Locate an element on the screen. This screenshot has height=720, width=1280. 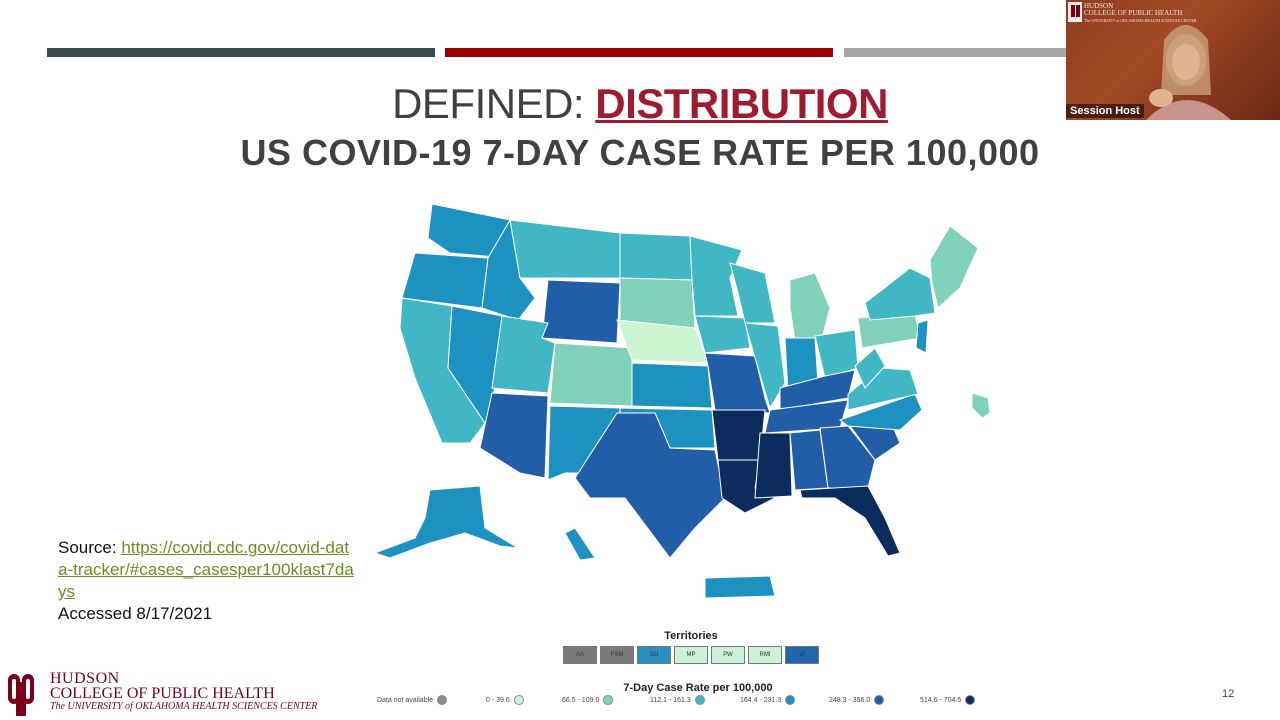
legend-item: 112.1 - 161.3 is located at coordinates (677, 700).